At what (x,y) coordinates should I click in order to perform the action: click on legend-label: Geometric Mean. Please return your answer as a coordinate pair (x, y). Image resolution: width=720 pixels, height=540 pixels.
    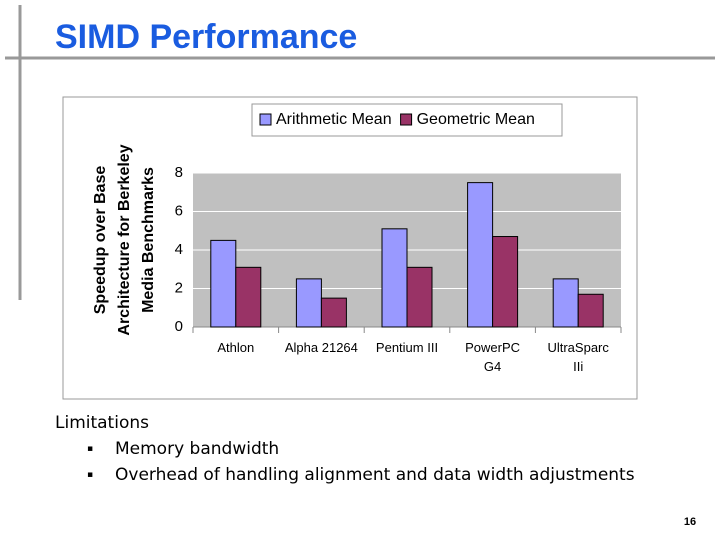
    Looking at the image, I should click on (476, 119).